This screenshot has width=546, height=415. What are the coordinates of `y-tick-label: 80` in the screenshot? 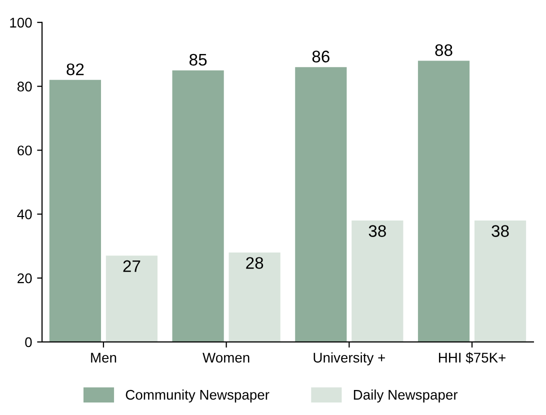 It's located at (24, 87).